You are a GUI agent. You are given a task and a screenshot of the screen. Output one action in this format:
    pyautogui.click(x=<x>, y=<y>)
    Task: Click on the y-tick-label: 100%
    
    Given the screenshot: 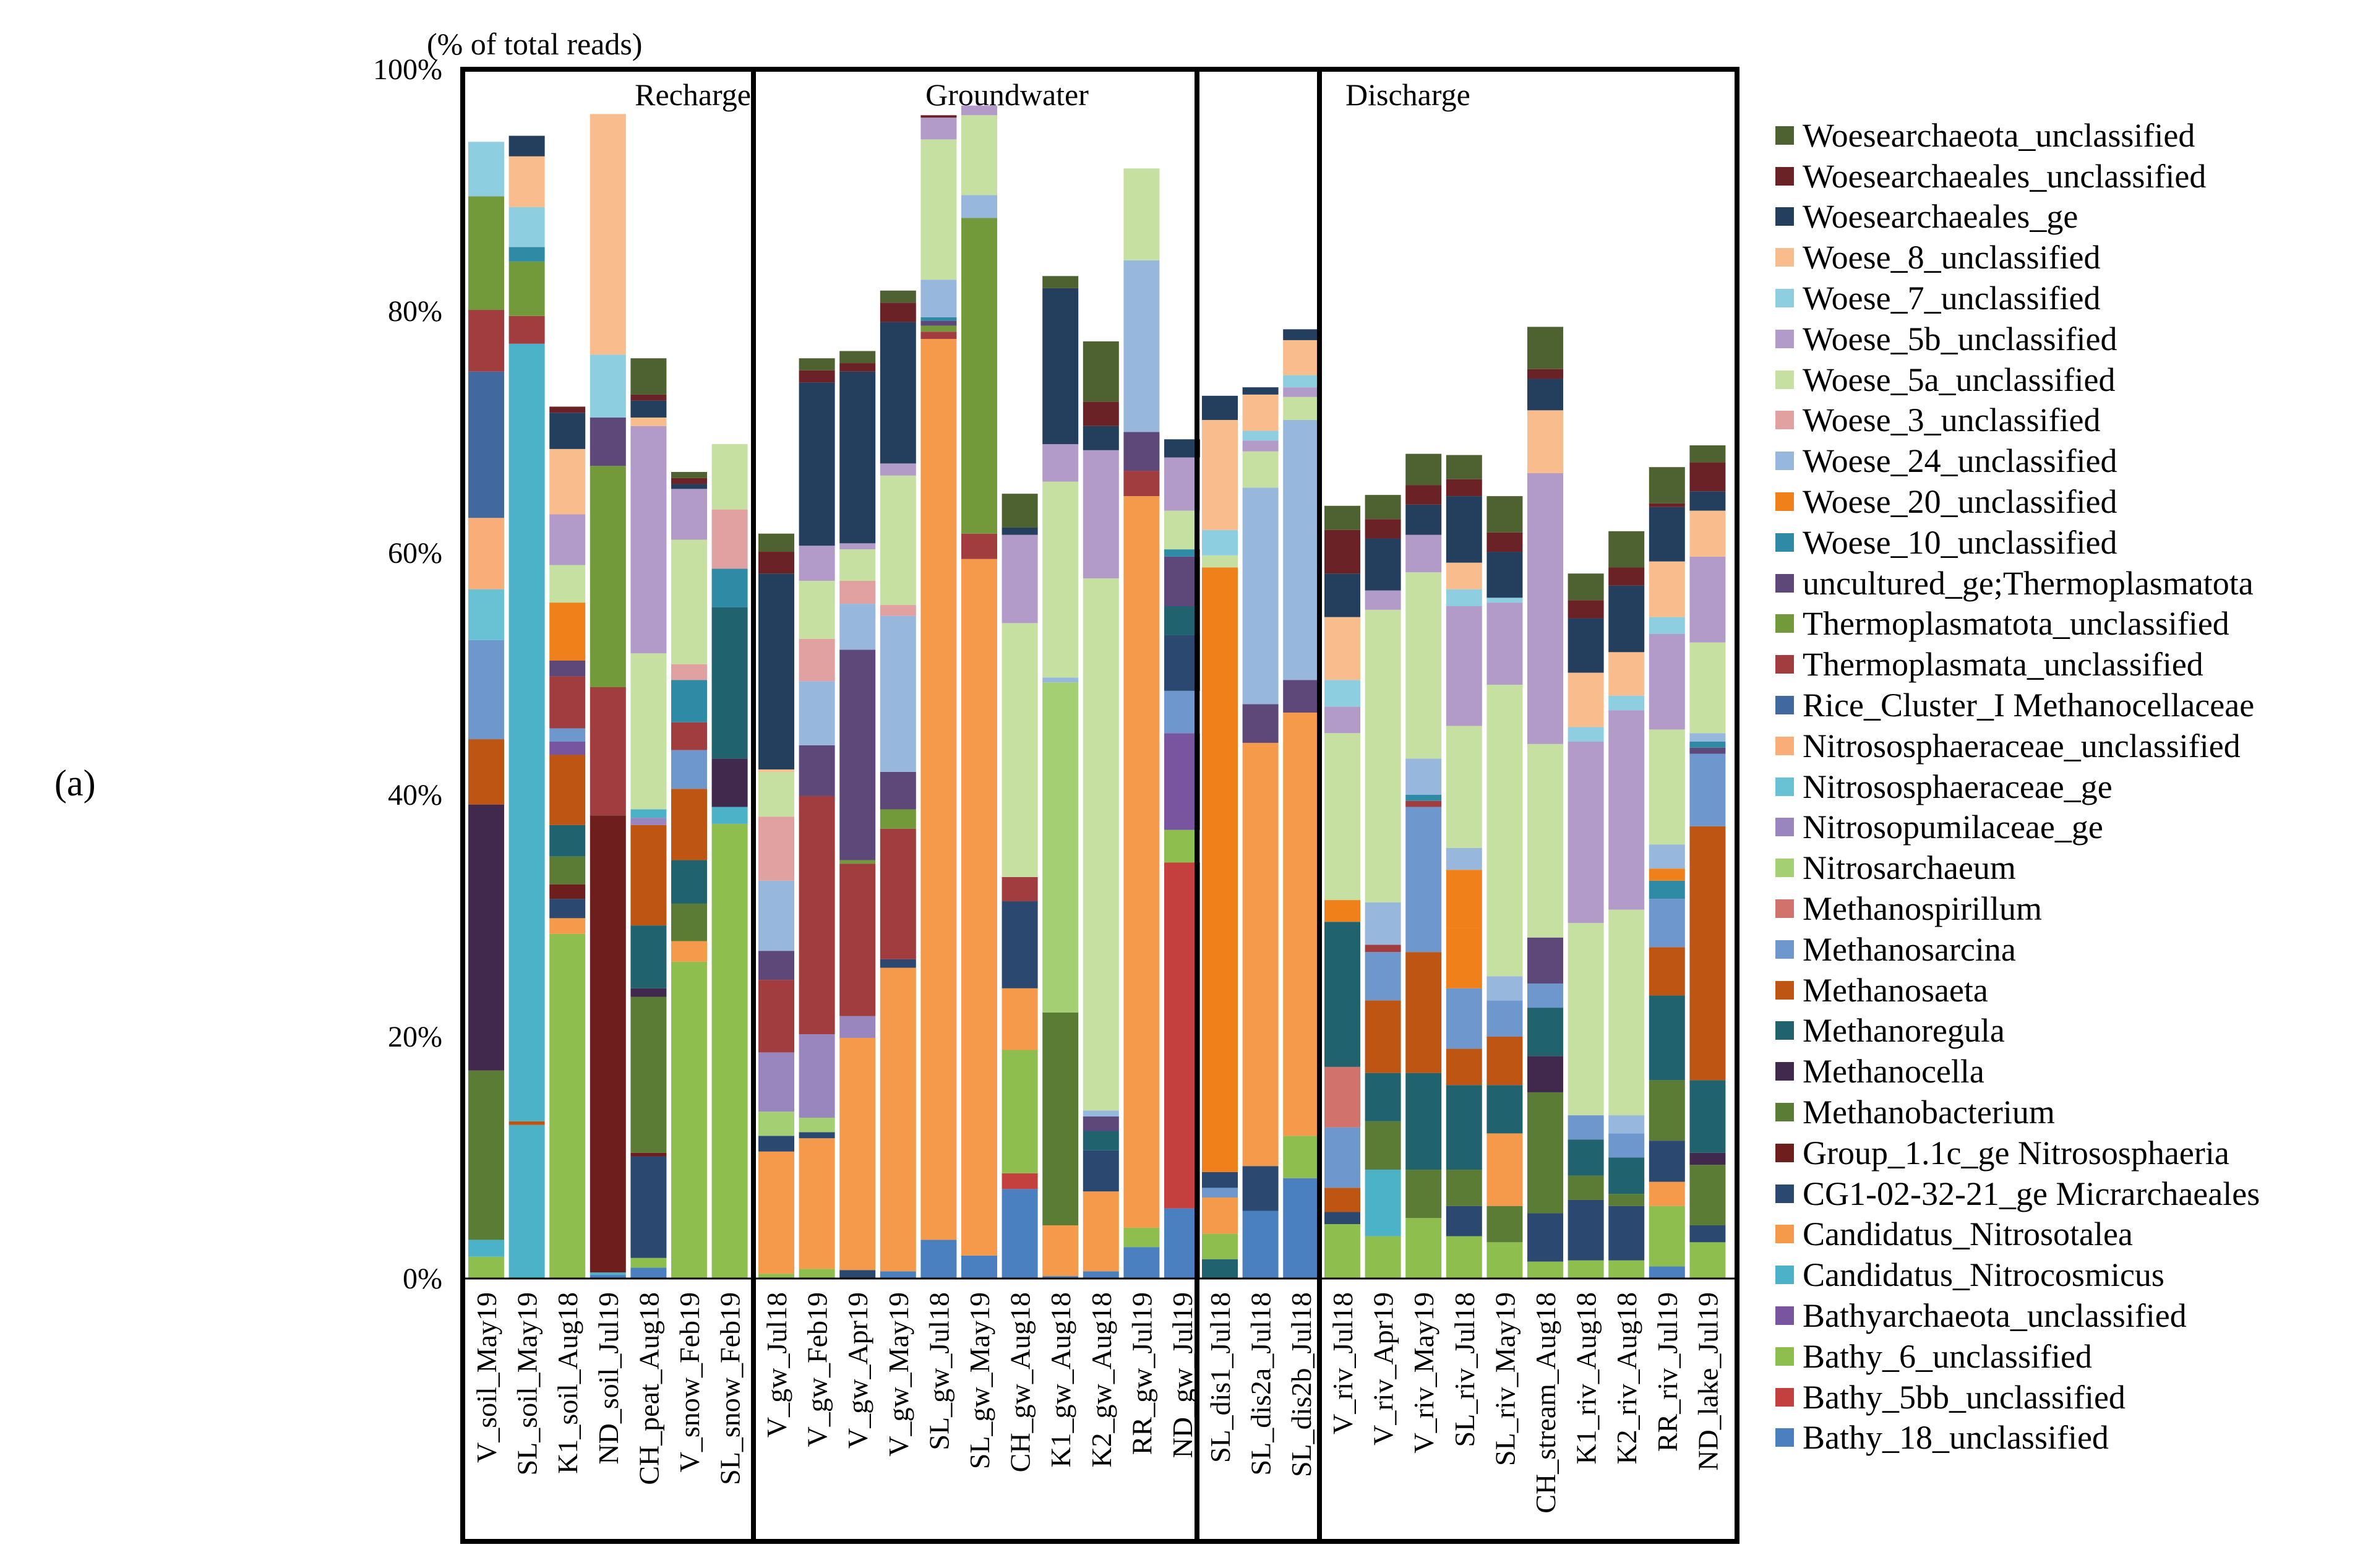 What is the action you would take?
    pyautogui.click(x=407, y=69)
    